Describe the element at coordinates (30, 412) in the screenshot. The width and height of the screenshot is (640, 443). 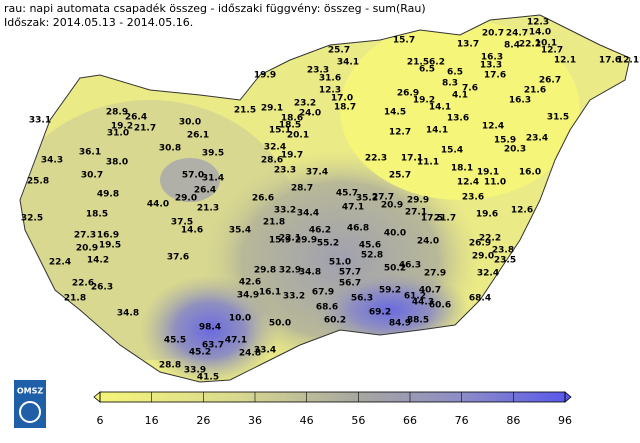
I see `logo-swirl` at that location.